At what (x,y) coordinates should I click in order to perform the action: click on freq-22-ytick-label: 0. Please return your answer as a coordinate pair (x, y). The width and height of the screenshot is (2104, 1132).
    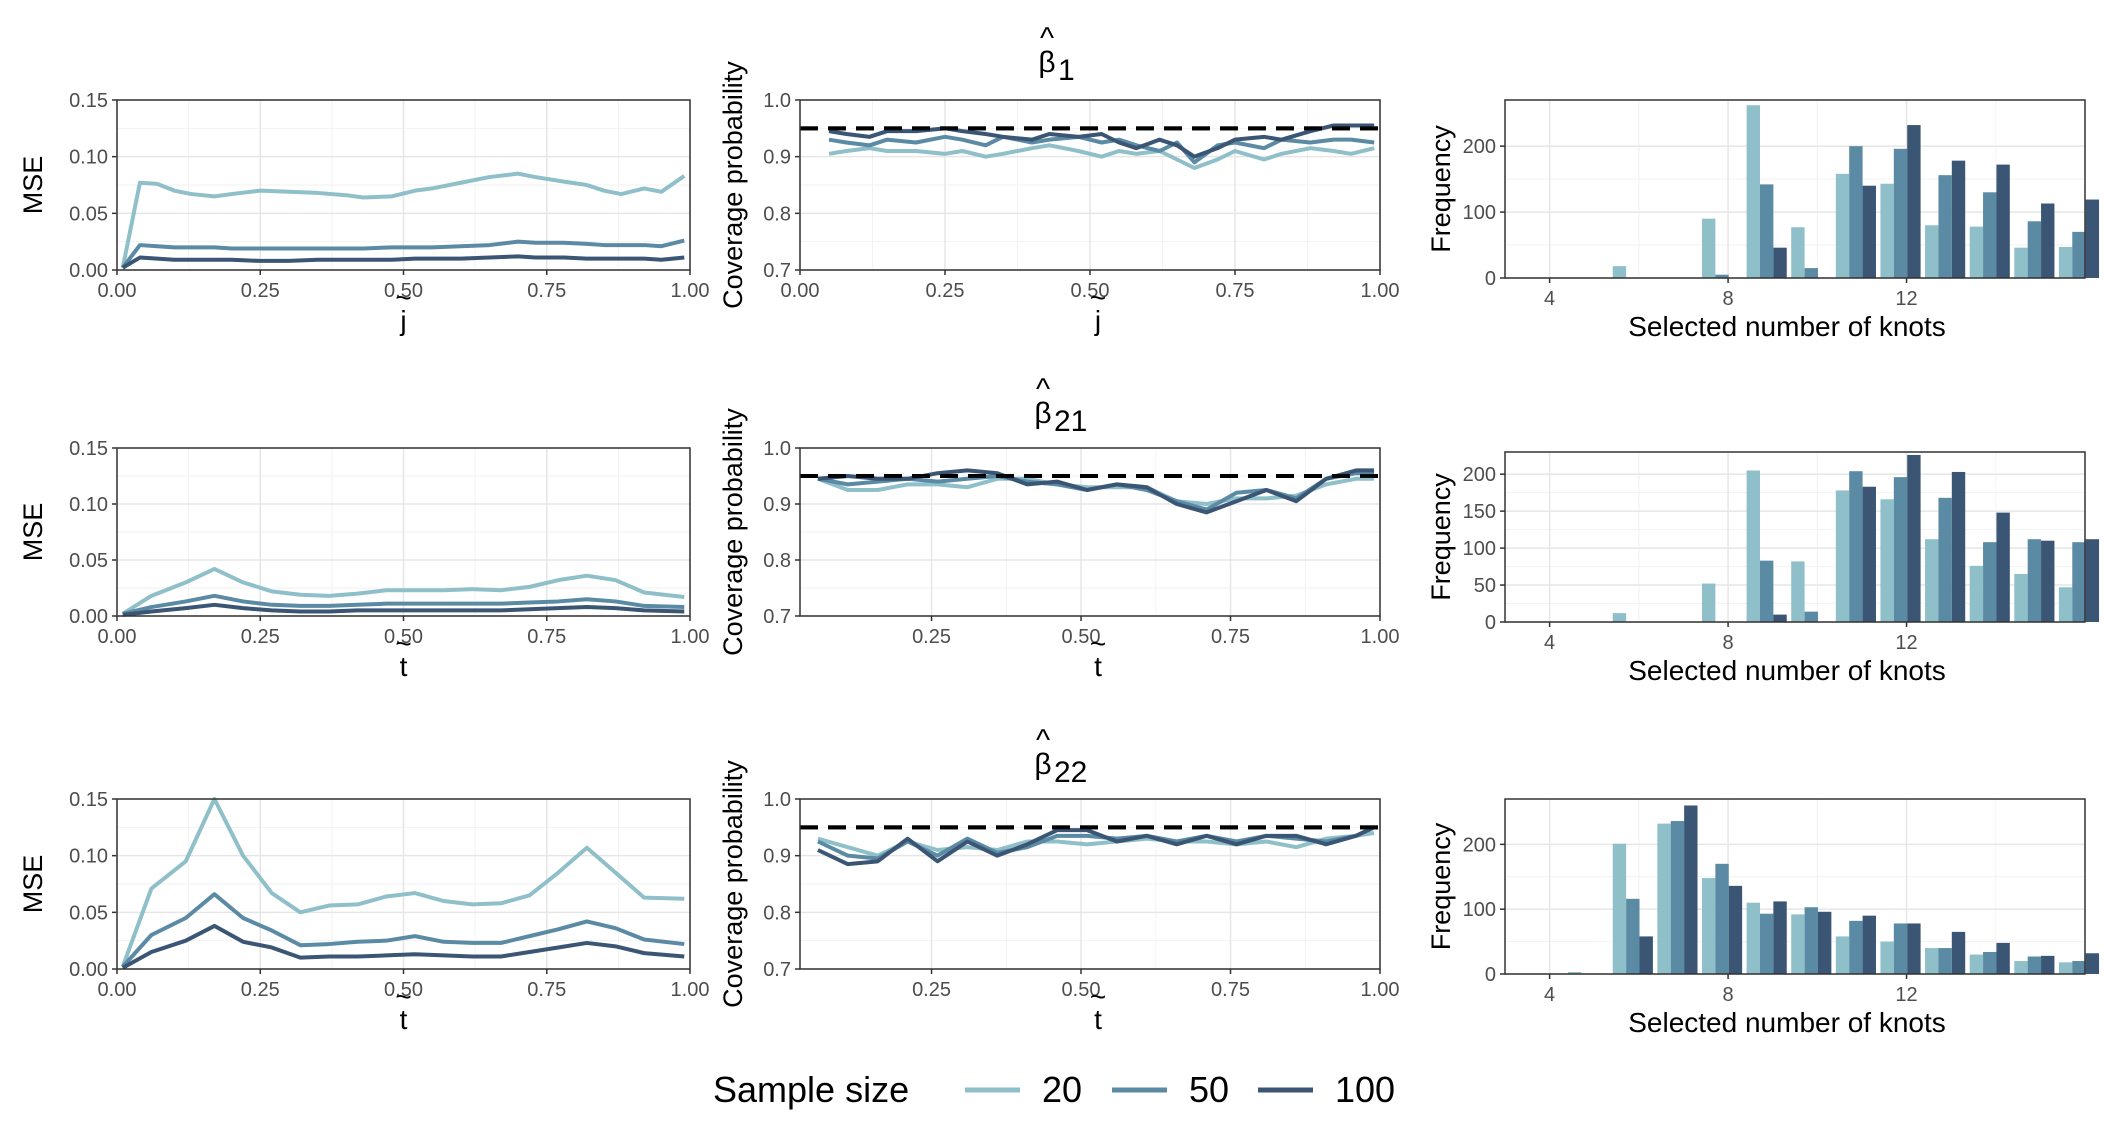
    Looking at the image, I should click on (1490, 975).